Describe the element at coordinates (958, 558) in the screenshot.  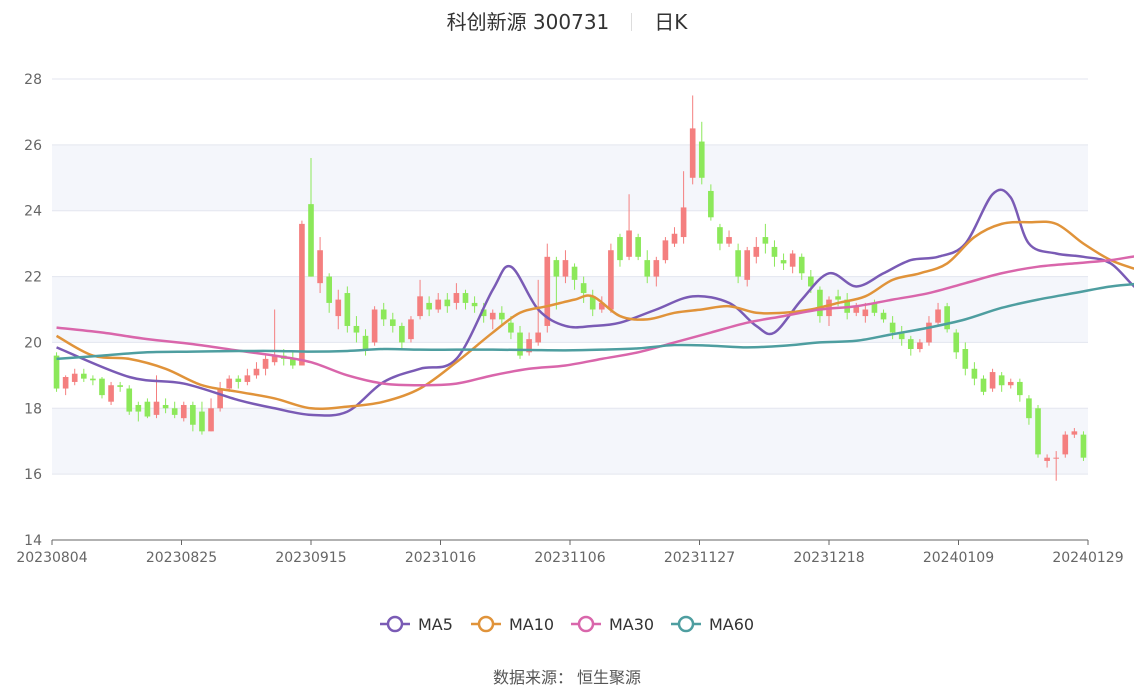
I see `x-tick-label: 20240109` at that location.